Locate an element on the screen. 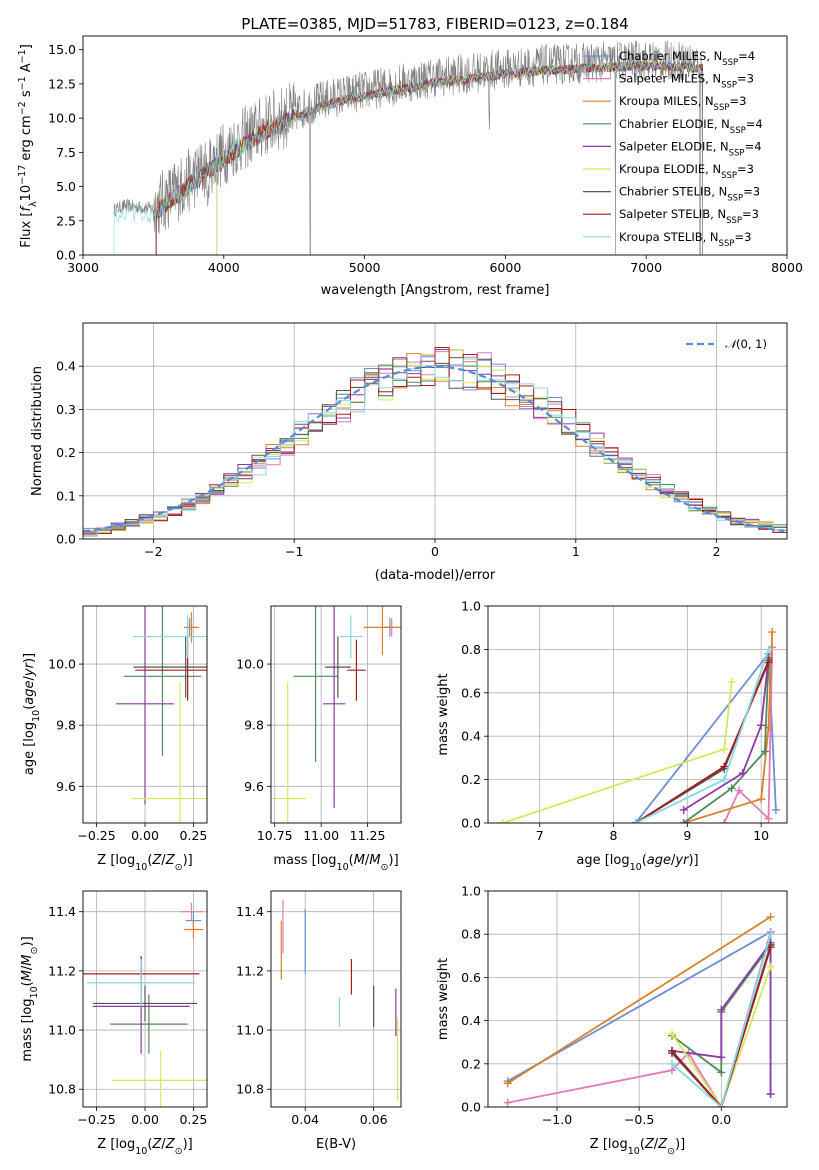 The height and width of the screenshot is (1170, 819). legend-label: Salpeter ELODIE, NSSP=4 is located at coordinates (690, 148).